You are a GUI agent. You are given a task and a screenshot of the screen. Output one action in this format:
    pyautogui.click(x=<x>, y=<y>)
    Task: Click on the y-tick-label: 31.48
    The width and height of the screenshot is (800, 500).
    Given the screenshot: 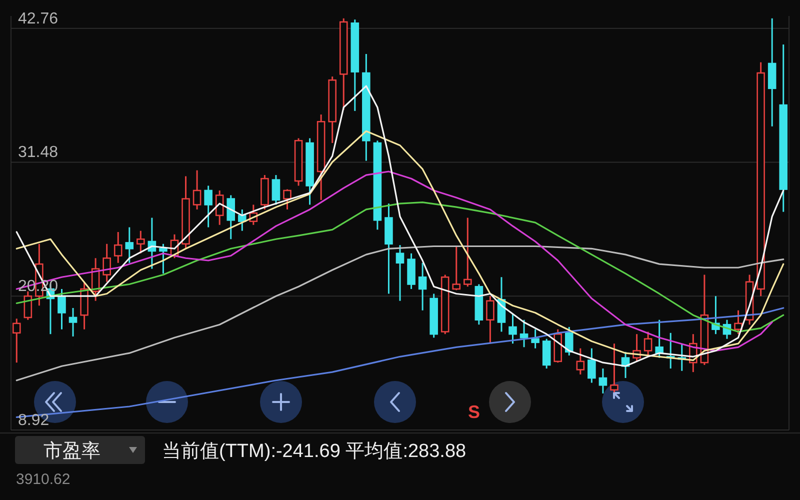 What is the action you would take?
    pyautogui.click(x=38, y=153)
    